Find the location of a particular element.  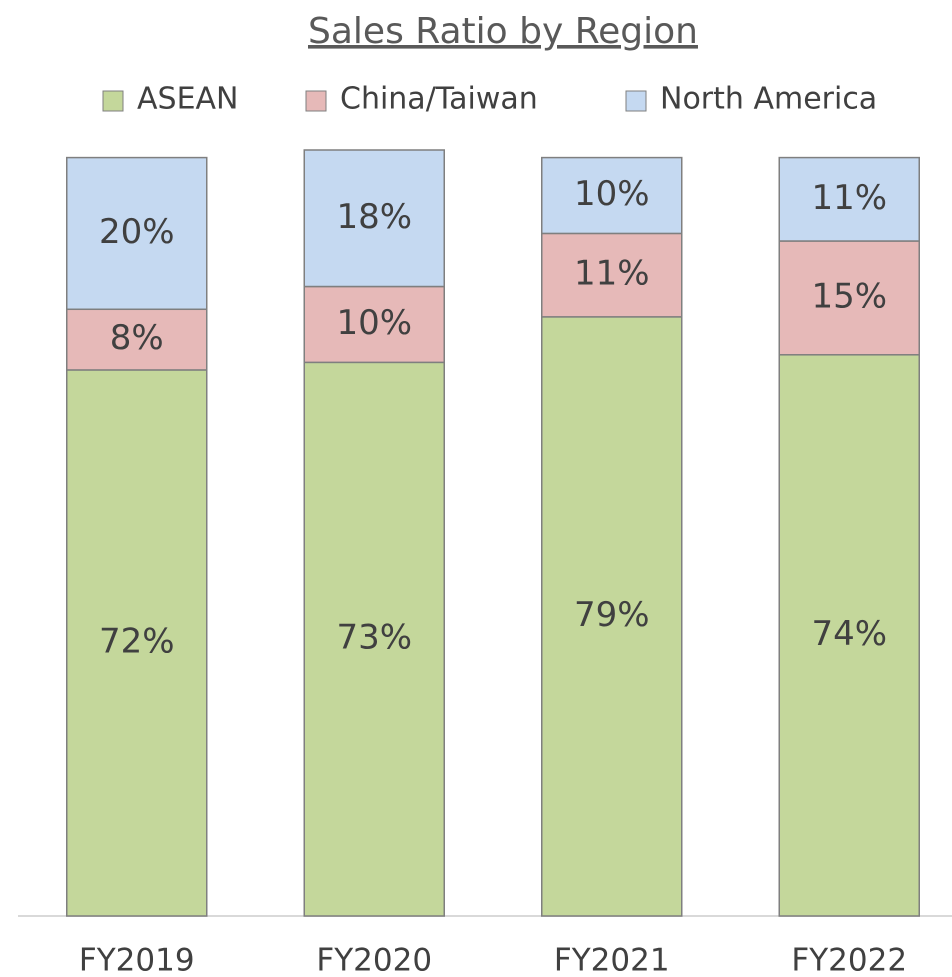

data-label: 72% is located at coordinates (137, 641).